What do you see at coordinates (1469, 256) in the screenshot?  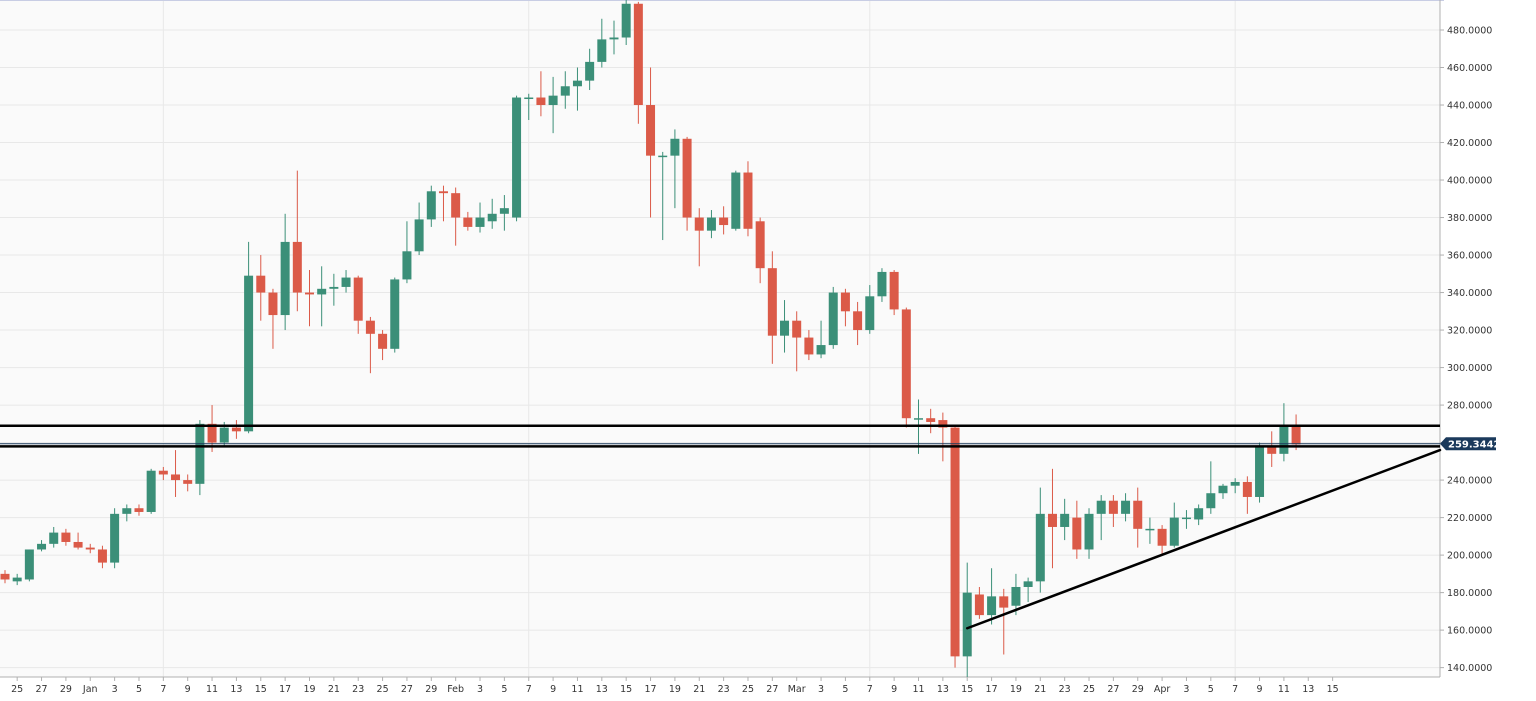 I see `y-tick-label: 360.0000` at bounding box center [1469, 256].